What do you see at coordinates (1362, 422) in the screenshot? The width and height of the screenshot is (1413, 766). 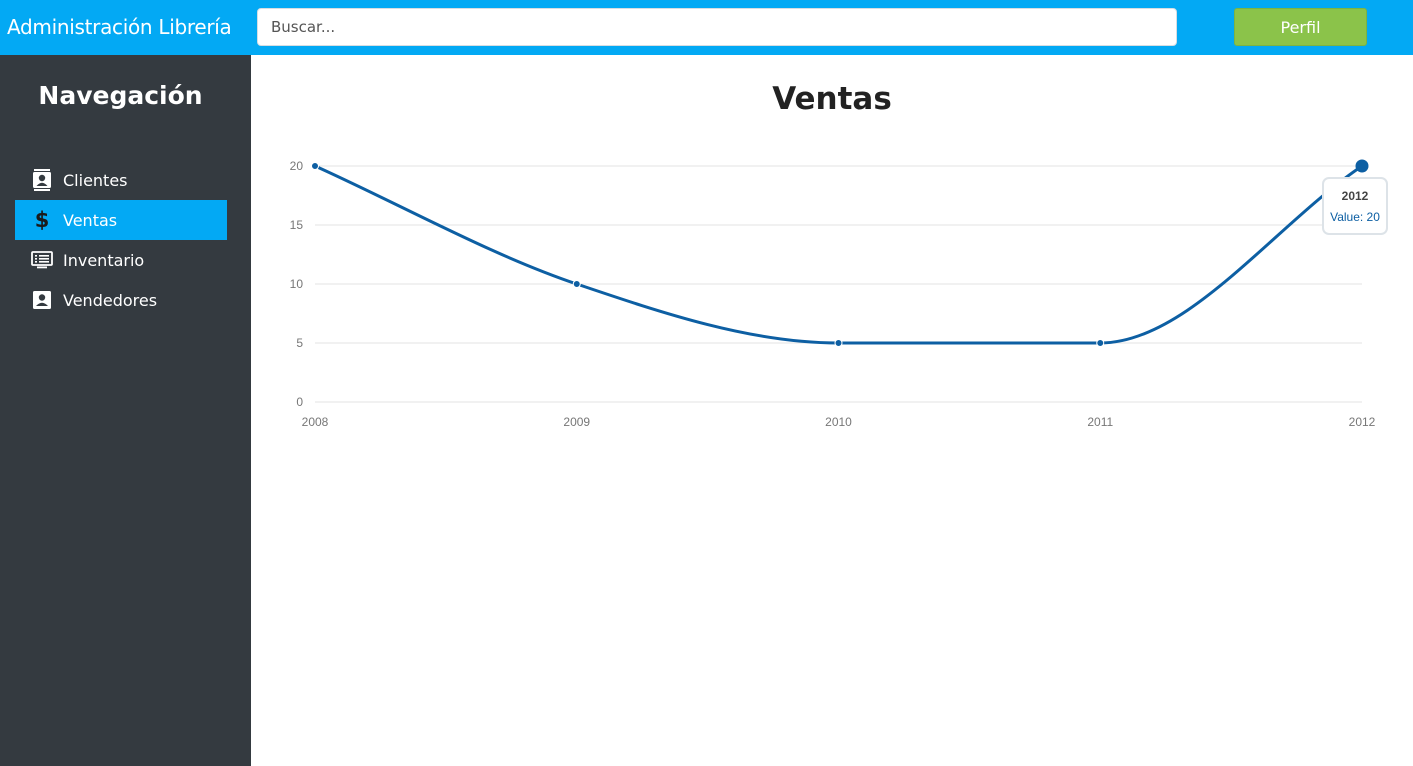 I see `x-tick-label: 2012` at bounding box center [1362, 422].